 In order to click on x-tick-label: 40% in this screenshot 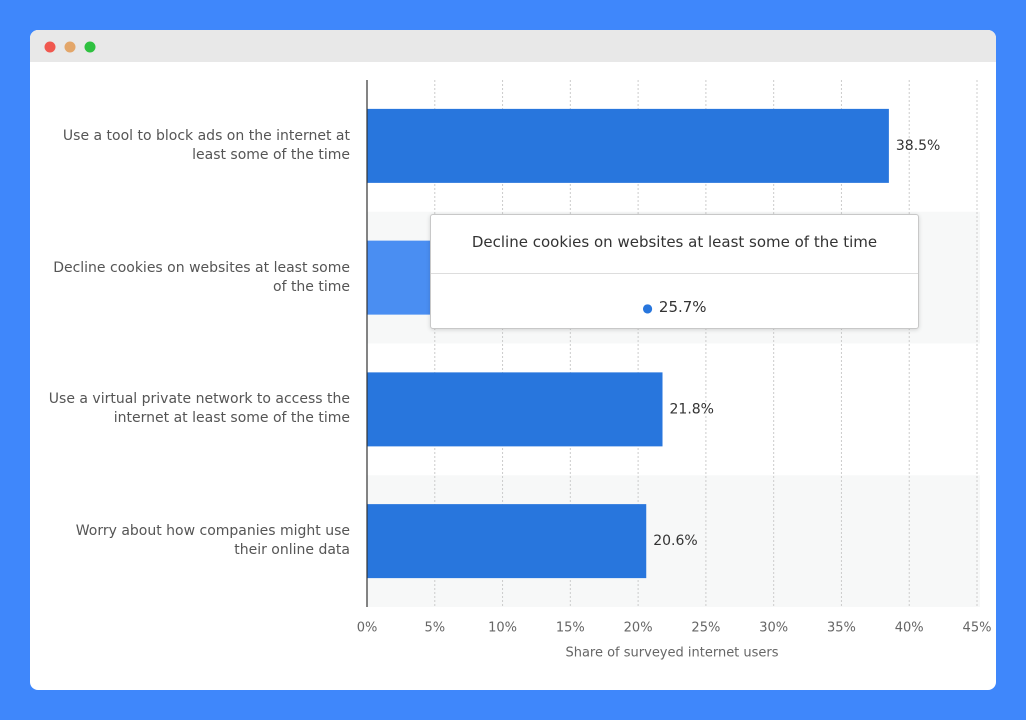, I will do `click(909, 628)`.